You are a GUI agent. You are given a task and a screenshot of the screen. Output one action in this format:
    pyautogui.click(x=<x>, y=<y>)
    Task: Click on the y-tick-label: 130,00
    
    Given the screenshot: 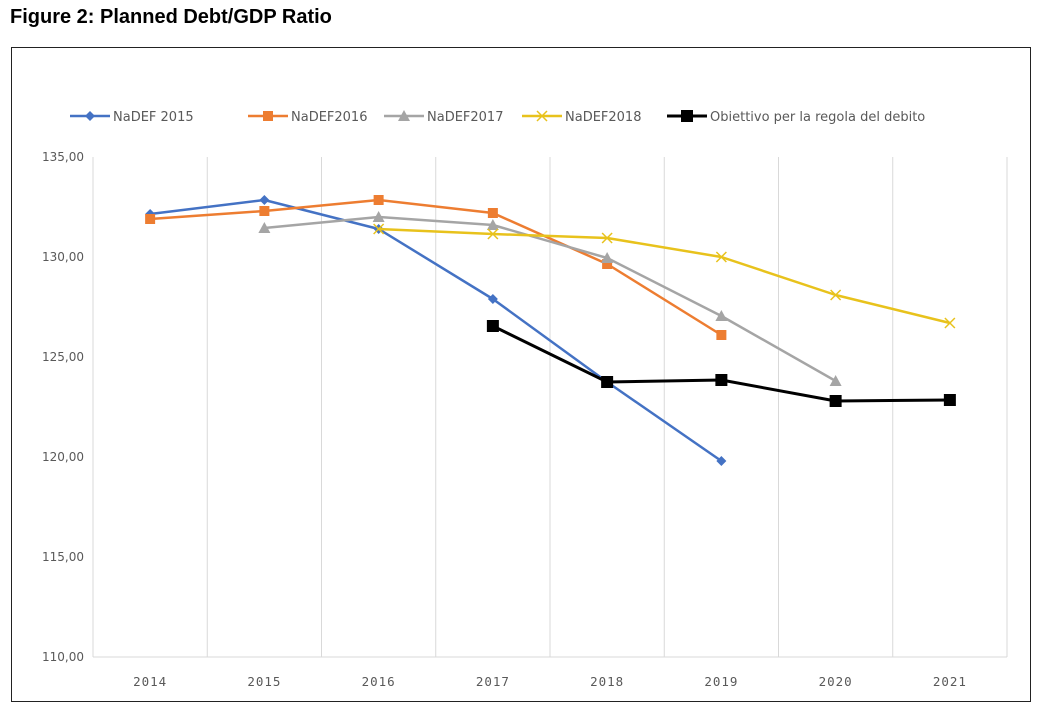 What is the action you would take?
    pyautogui.click(x=63, y=257)
    